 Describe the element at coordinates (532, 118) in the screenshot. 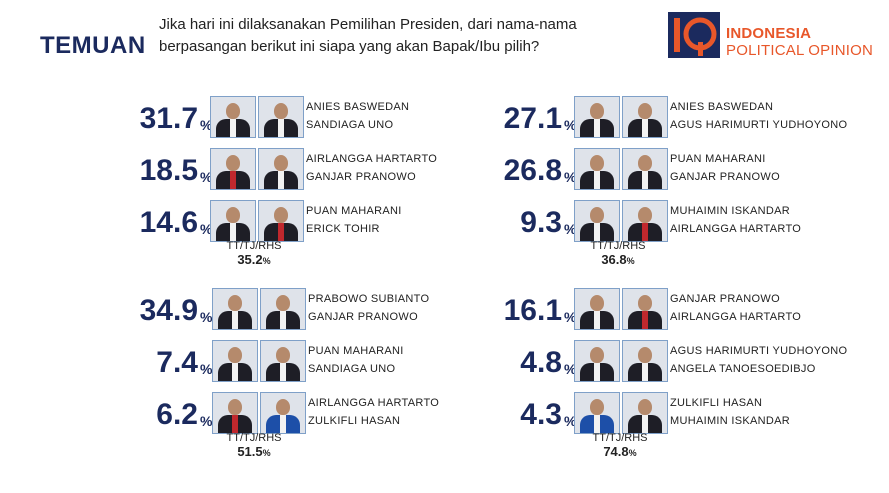

I see `percent-value: 27.1` at that location.